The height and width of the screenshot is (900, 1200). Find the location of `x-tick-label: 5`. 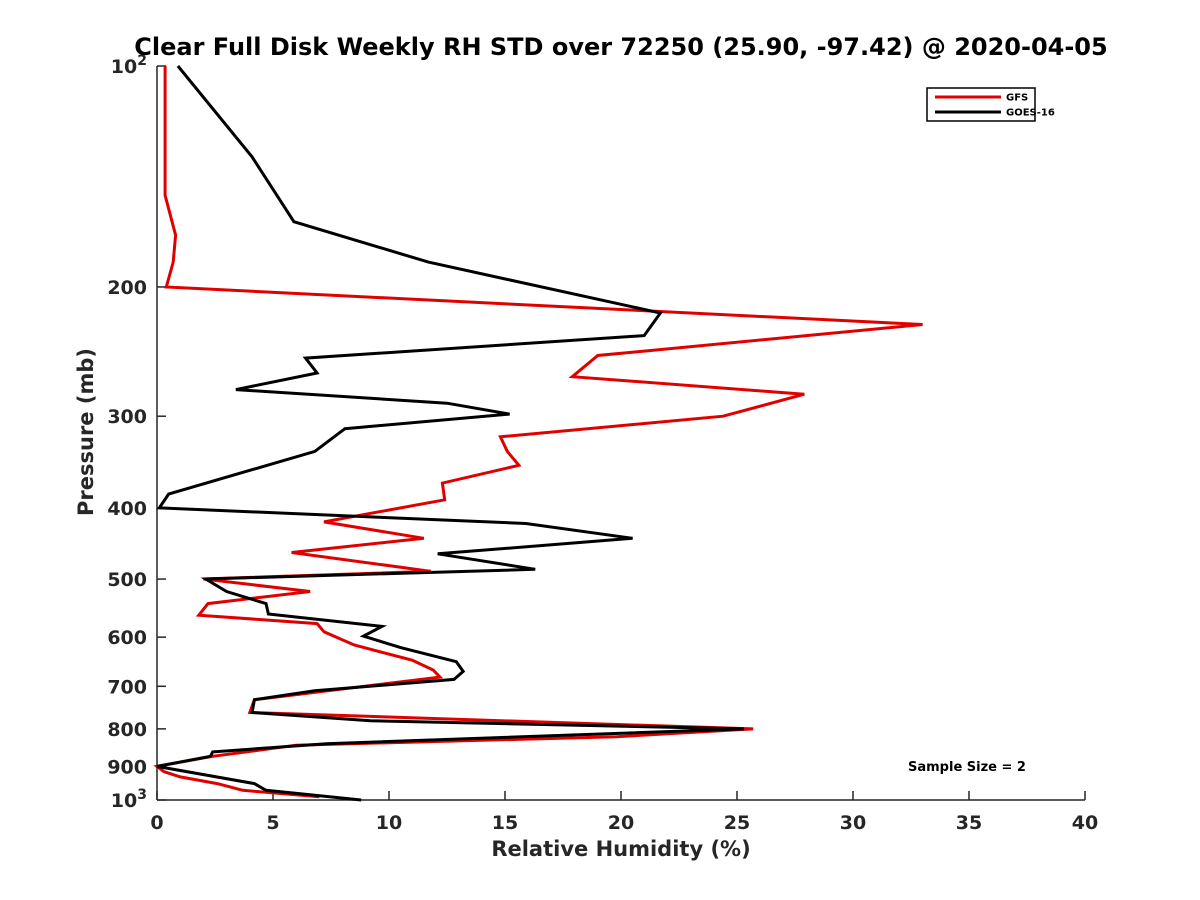

x-tick-label: 5 is located at coordinates (272, 823).